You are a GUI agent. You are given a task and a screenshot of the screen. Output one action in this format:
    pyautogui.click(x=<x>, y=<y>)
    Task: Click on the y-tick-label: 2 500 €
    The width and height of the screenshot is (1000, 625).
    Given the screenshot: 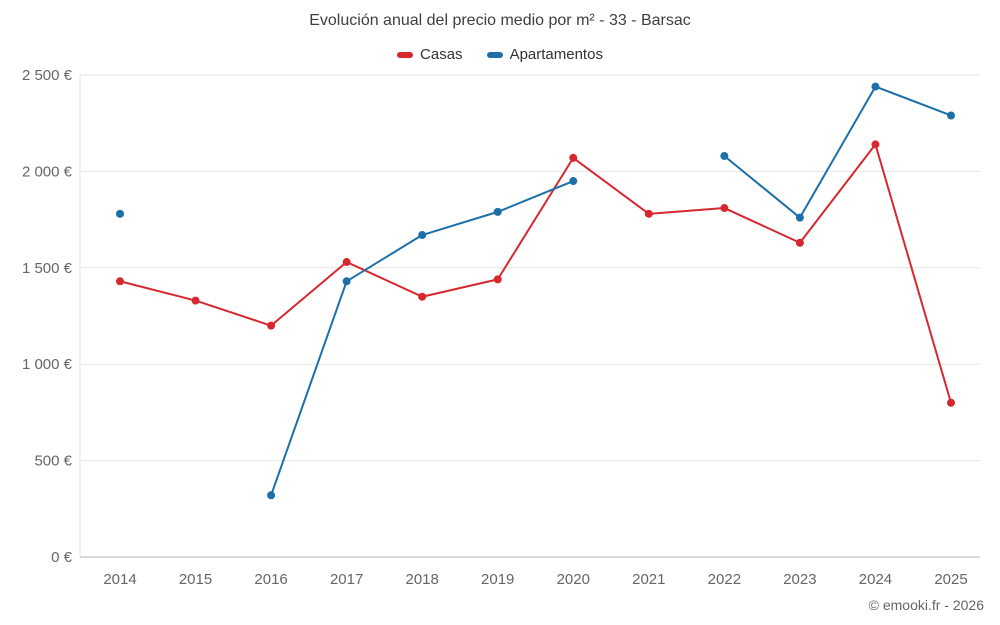 What is the action you would take?
    pyautogui.click(x=47, y=75)
    